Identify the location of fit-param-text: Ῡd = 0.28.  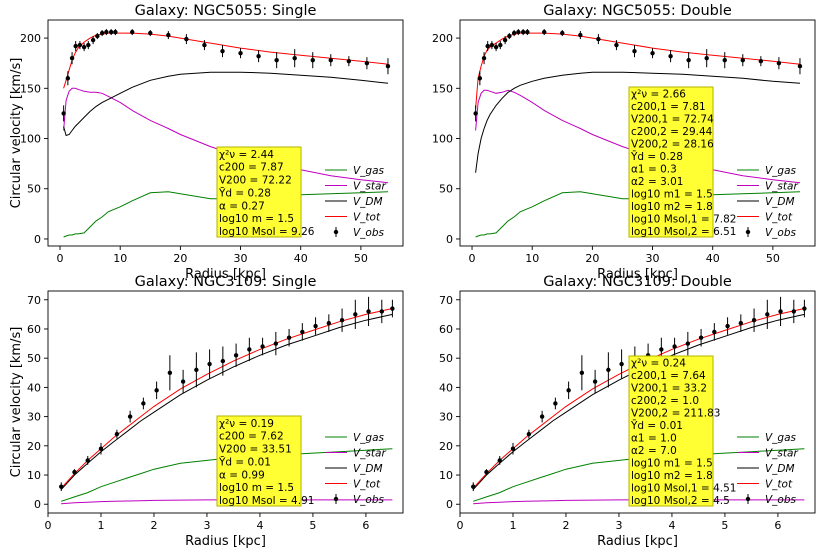
(244, 192).